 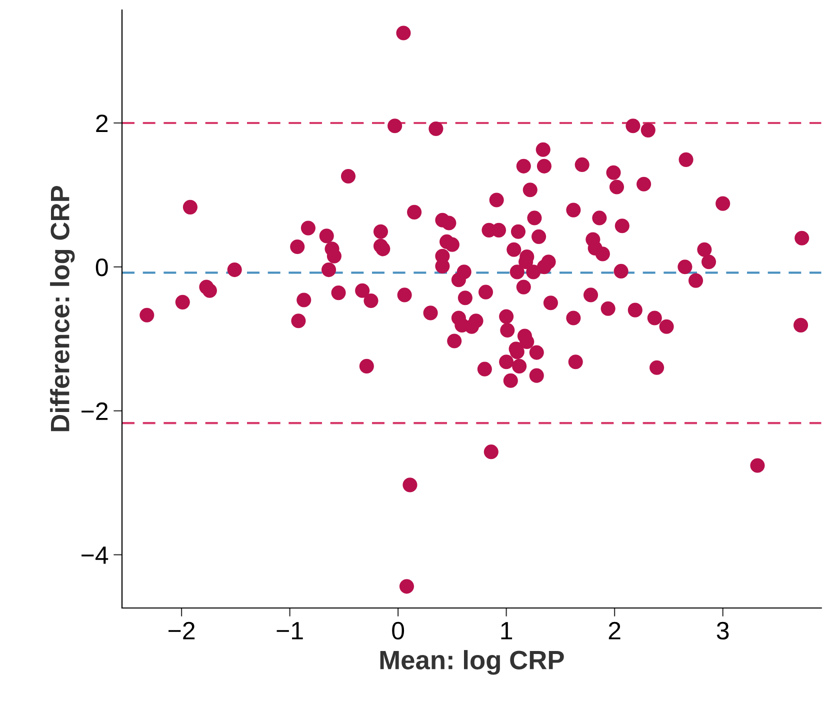 What do you see at coordinates (62, 309) in the screenshot?
I see `y-axis-title: Difference: log CRP` at bounding box center [62, 309].